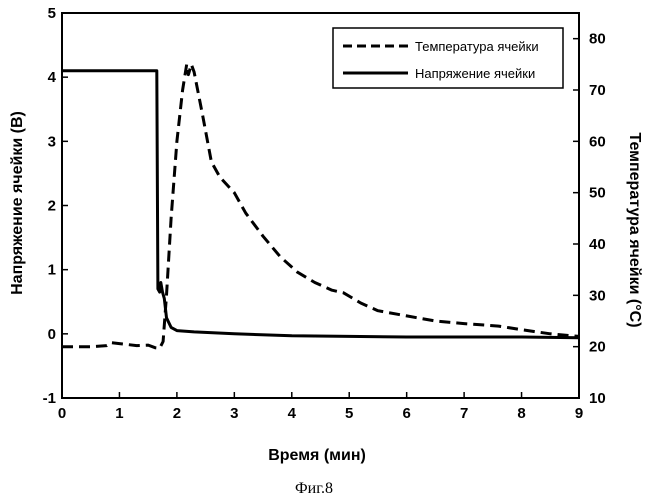 The width and height of the screenshot is (657, 500). I want to click on figure-caption: Фиг.8, so click(314, 488).